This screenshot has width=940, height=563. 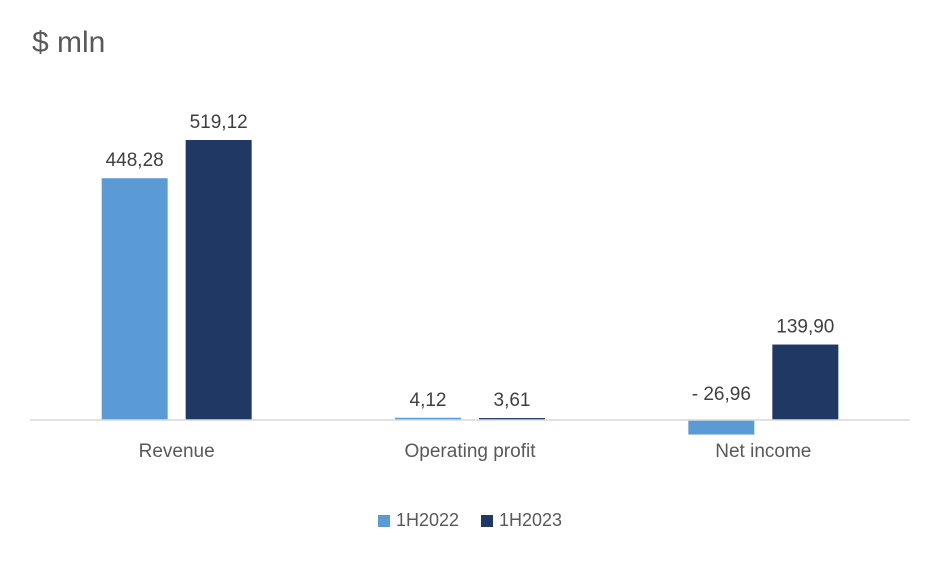 What do you see at coordinates (427, 520) in the screenshot?
I see `legend-label-1h2022: 1H2022` at bounding box center [427, 520].